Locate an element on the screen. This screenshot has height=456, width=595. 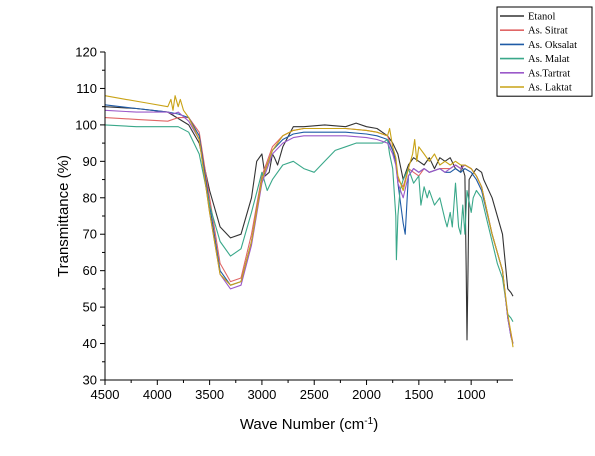
x-tick-label: 4000 is located at coordinates (157, 394).